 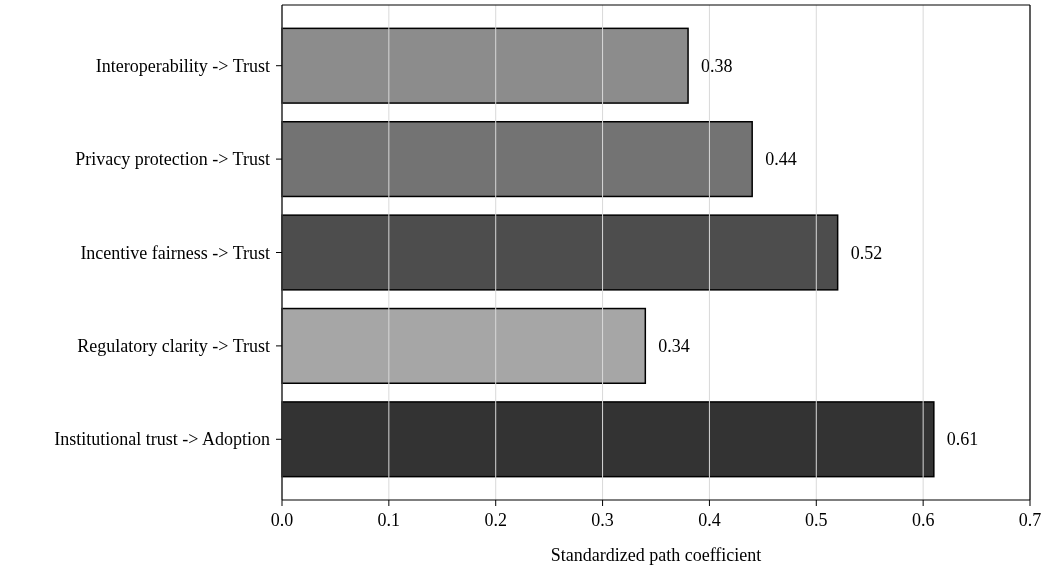 I want to click on data-label: 0.34, so click(x=674, y=345).